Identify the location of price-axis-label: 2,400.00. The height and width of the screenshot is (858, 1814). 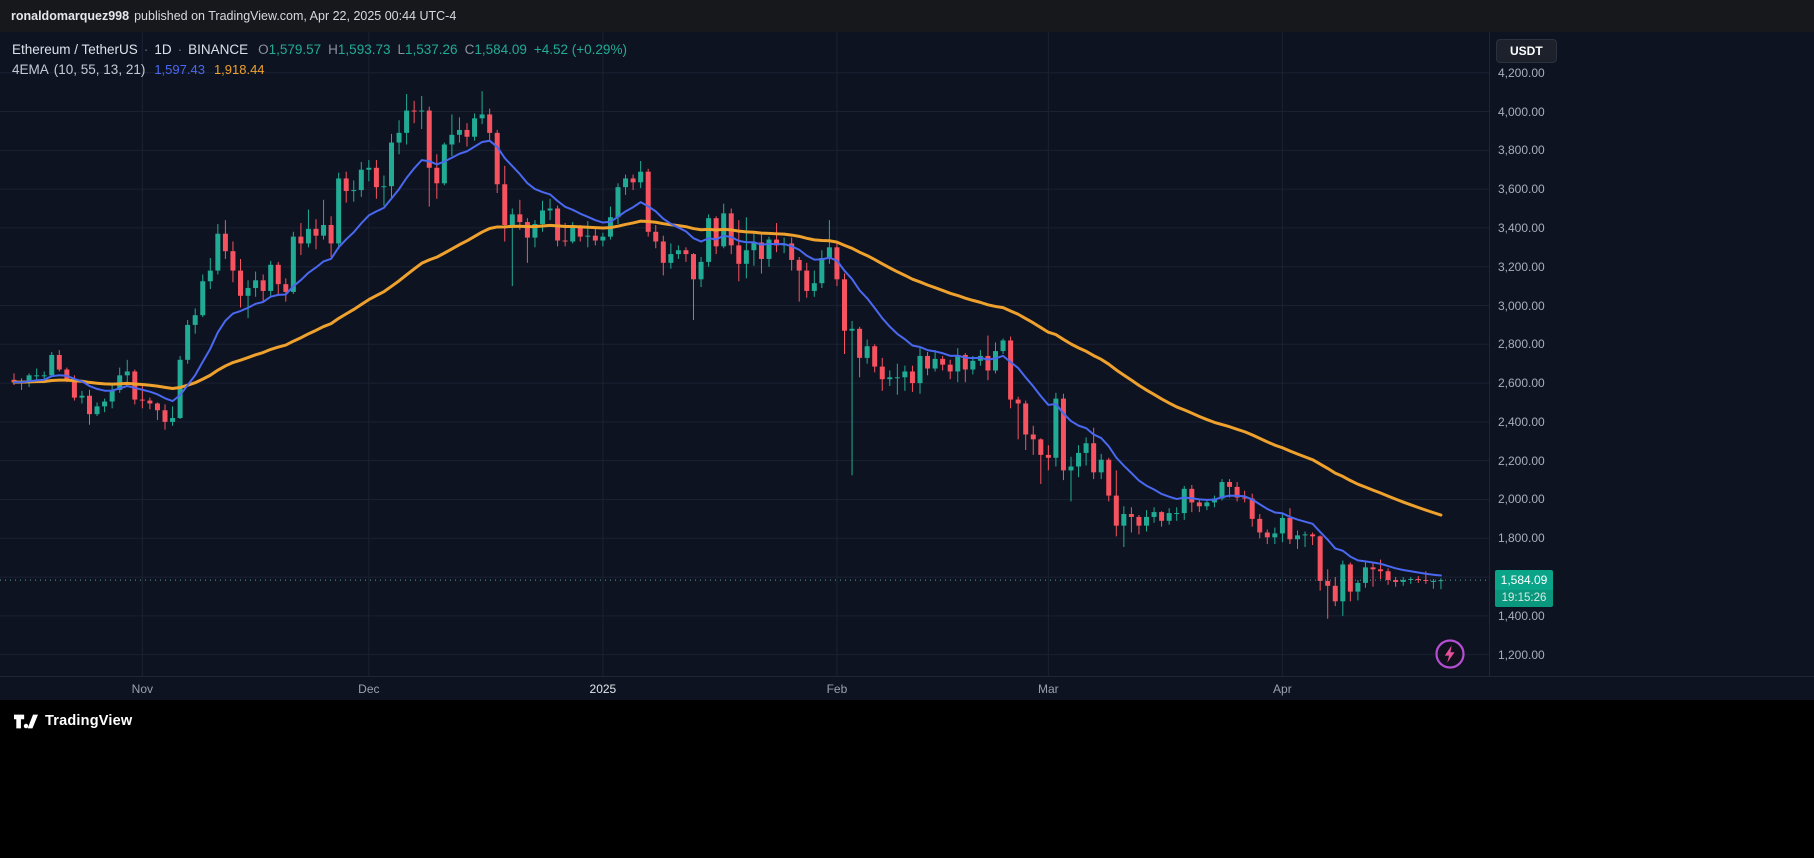
(1521, 421).